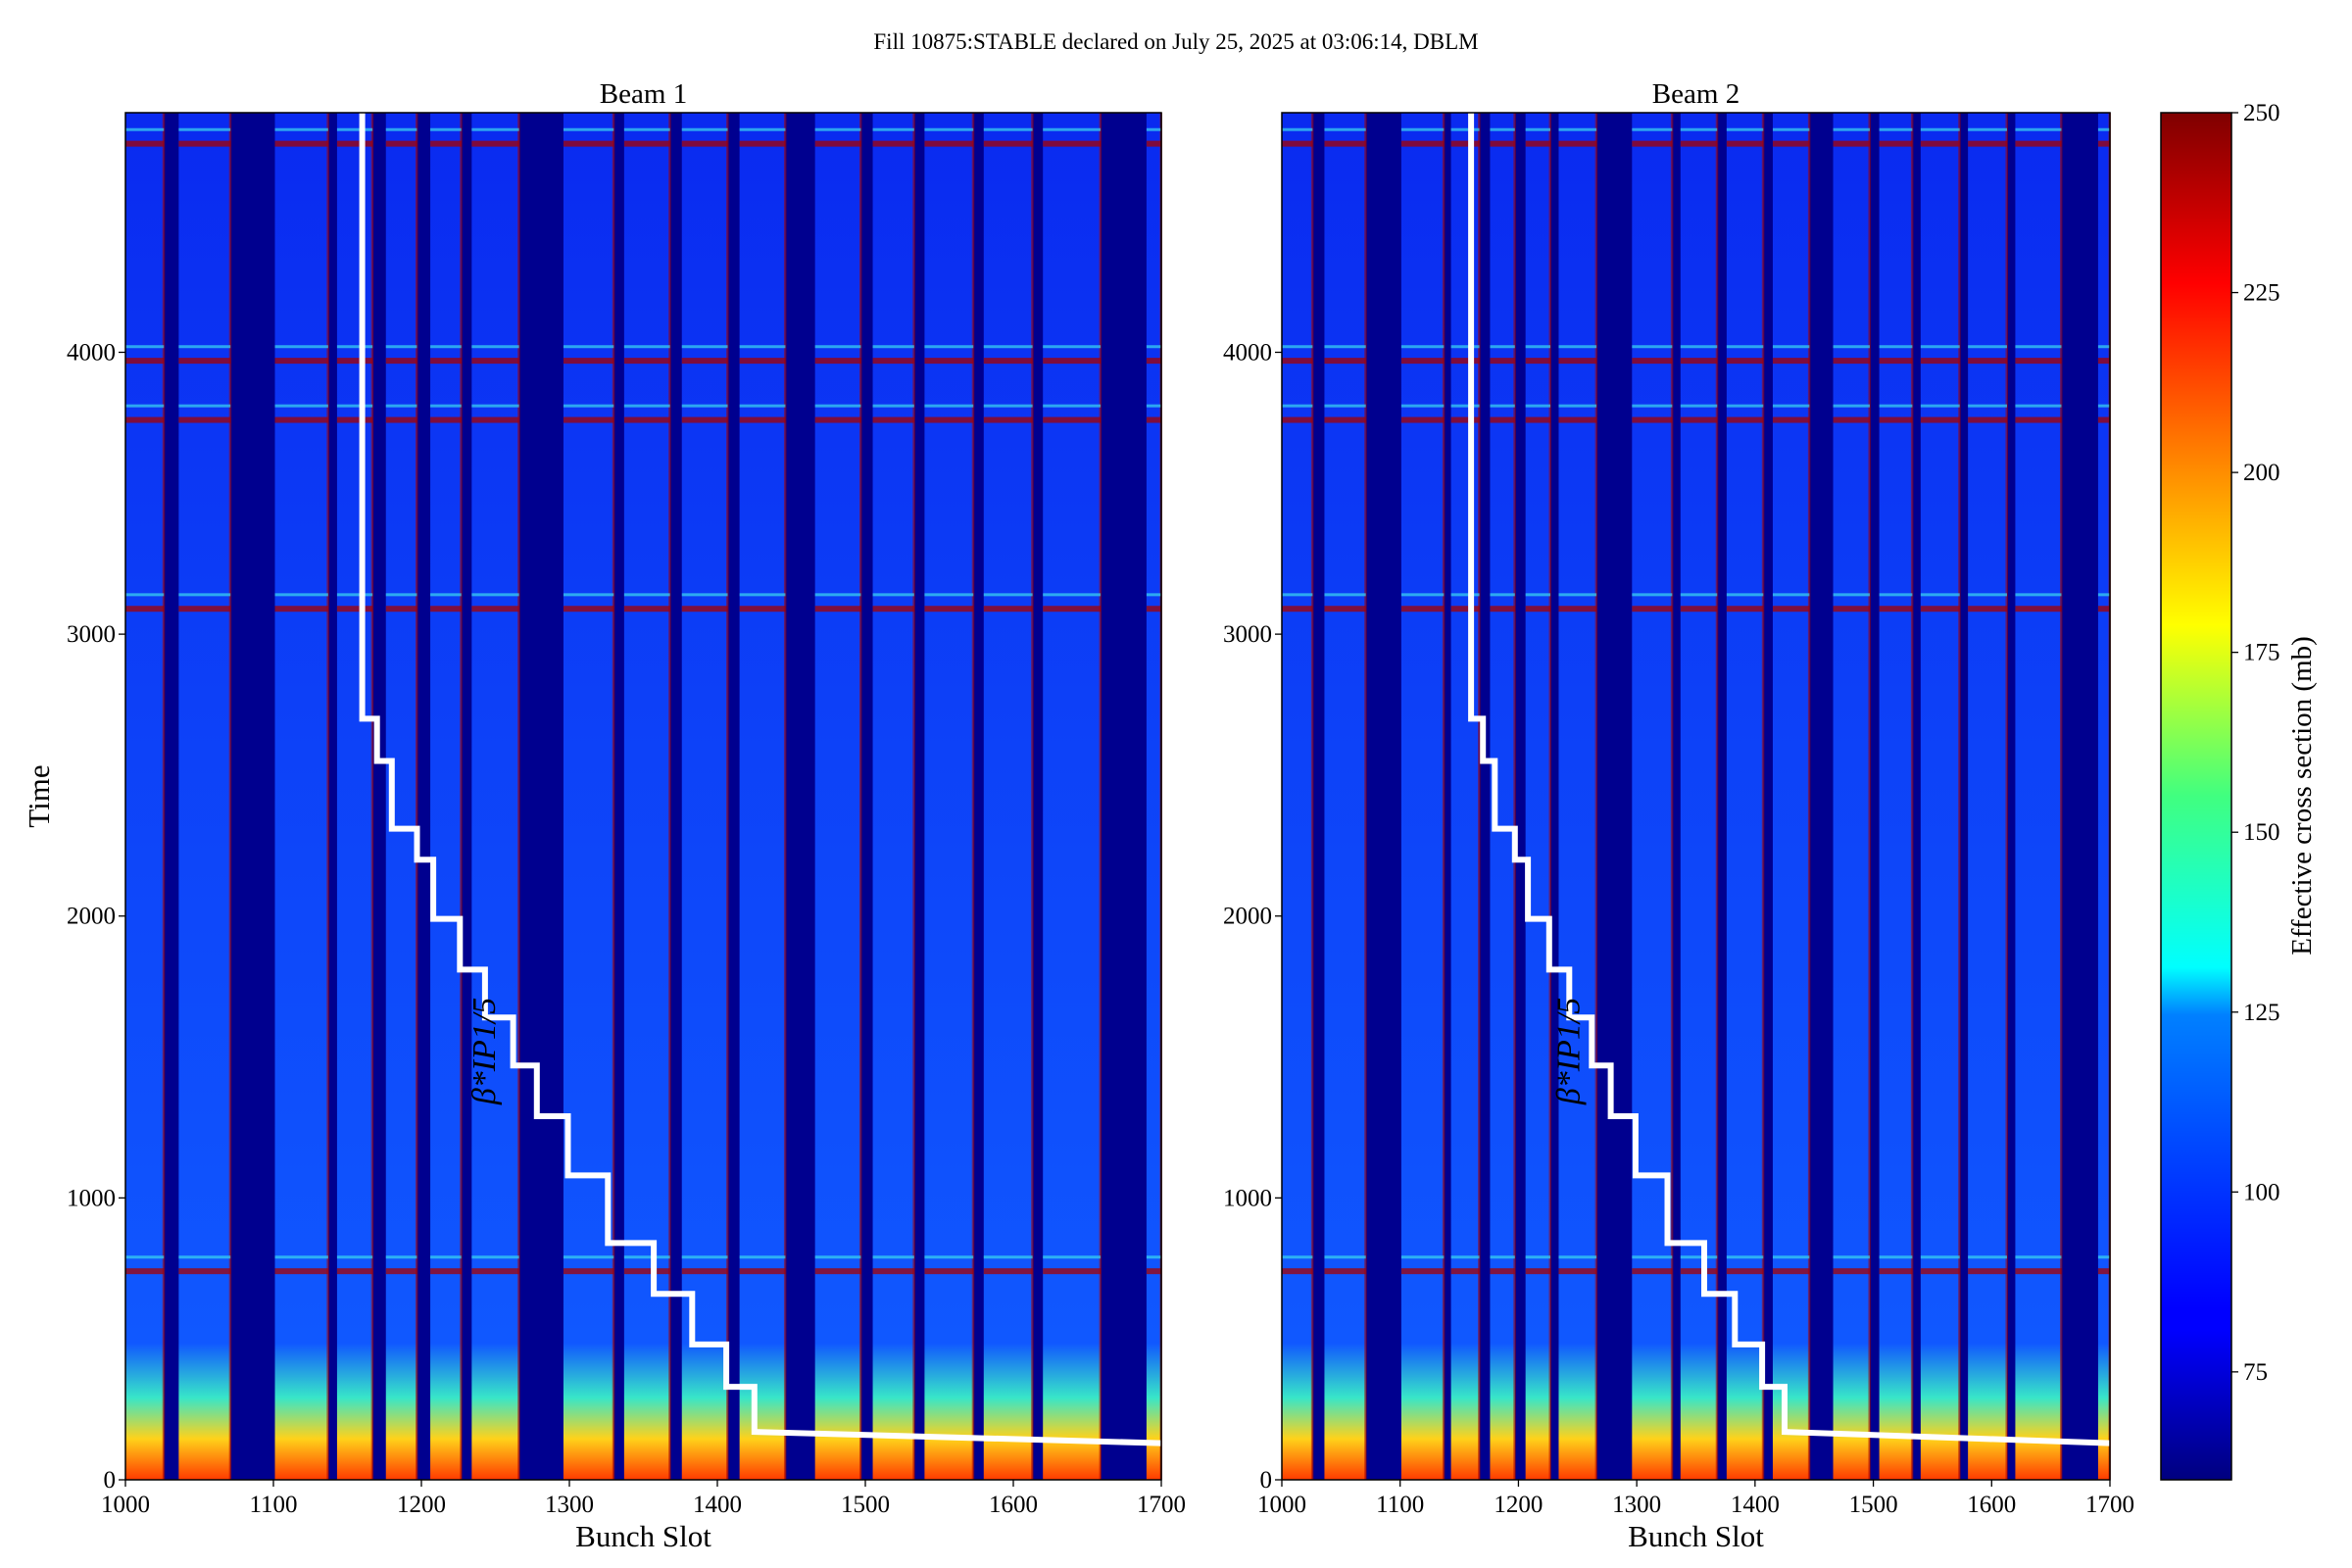 The height and width of the screenshot is (1568, 2352). I want to click on colorbar-tick-label: 100, so click(2261, 1192).